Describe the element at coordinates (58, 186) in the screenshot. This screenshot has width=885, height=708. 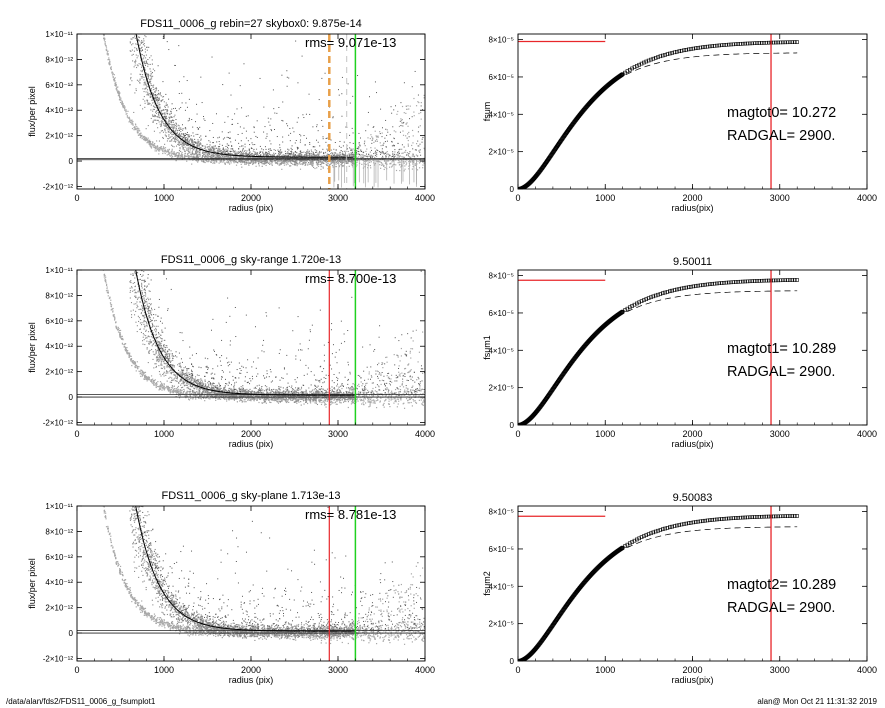
I see `y-tick-label: -2×10⁻¹²` at that location.